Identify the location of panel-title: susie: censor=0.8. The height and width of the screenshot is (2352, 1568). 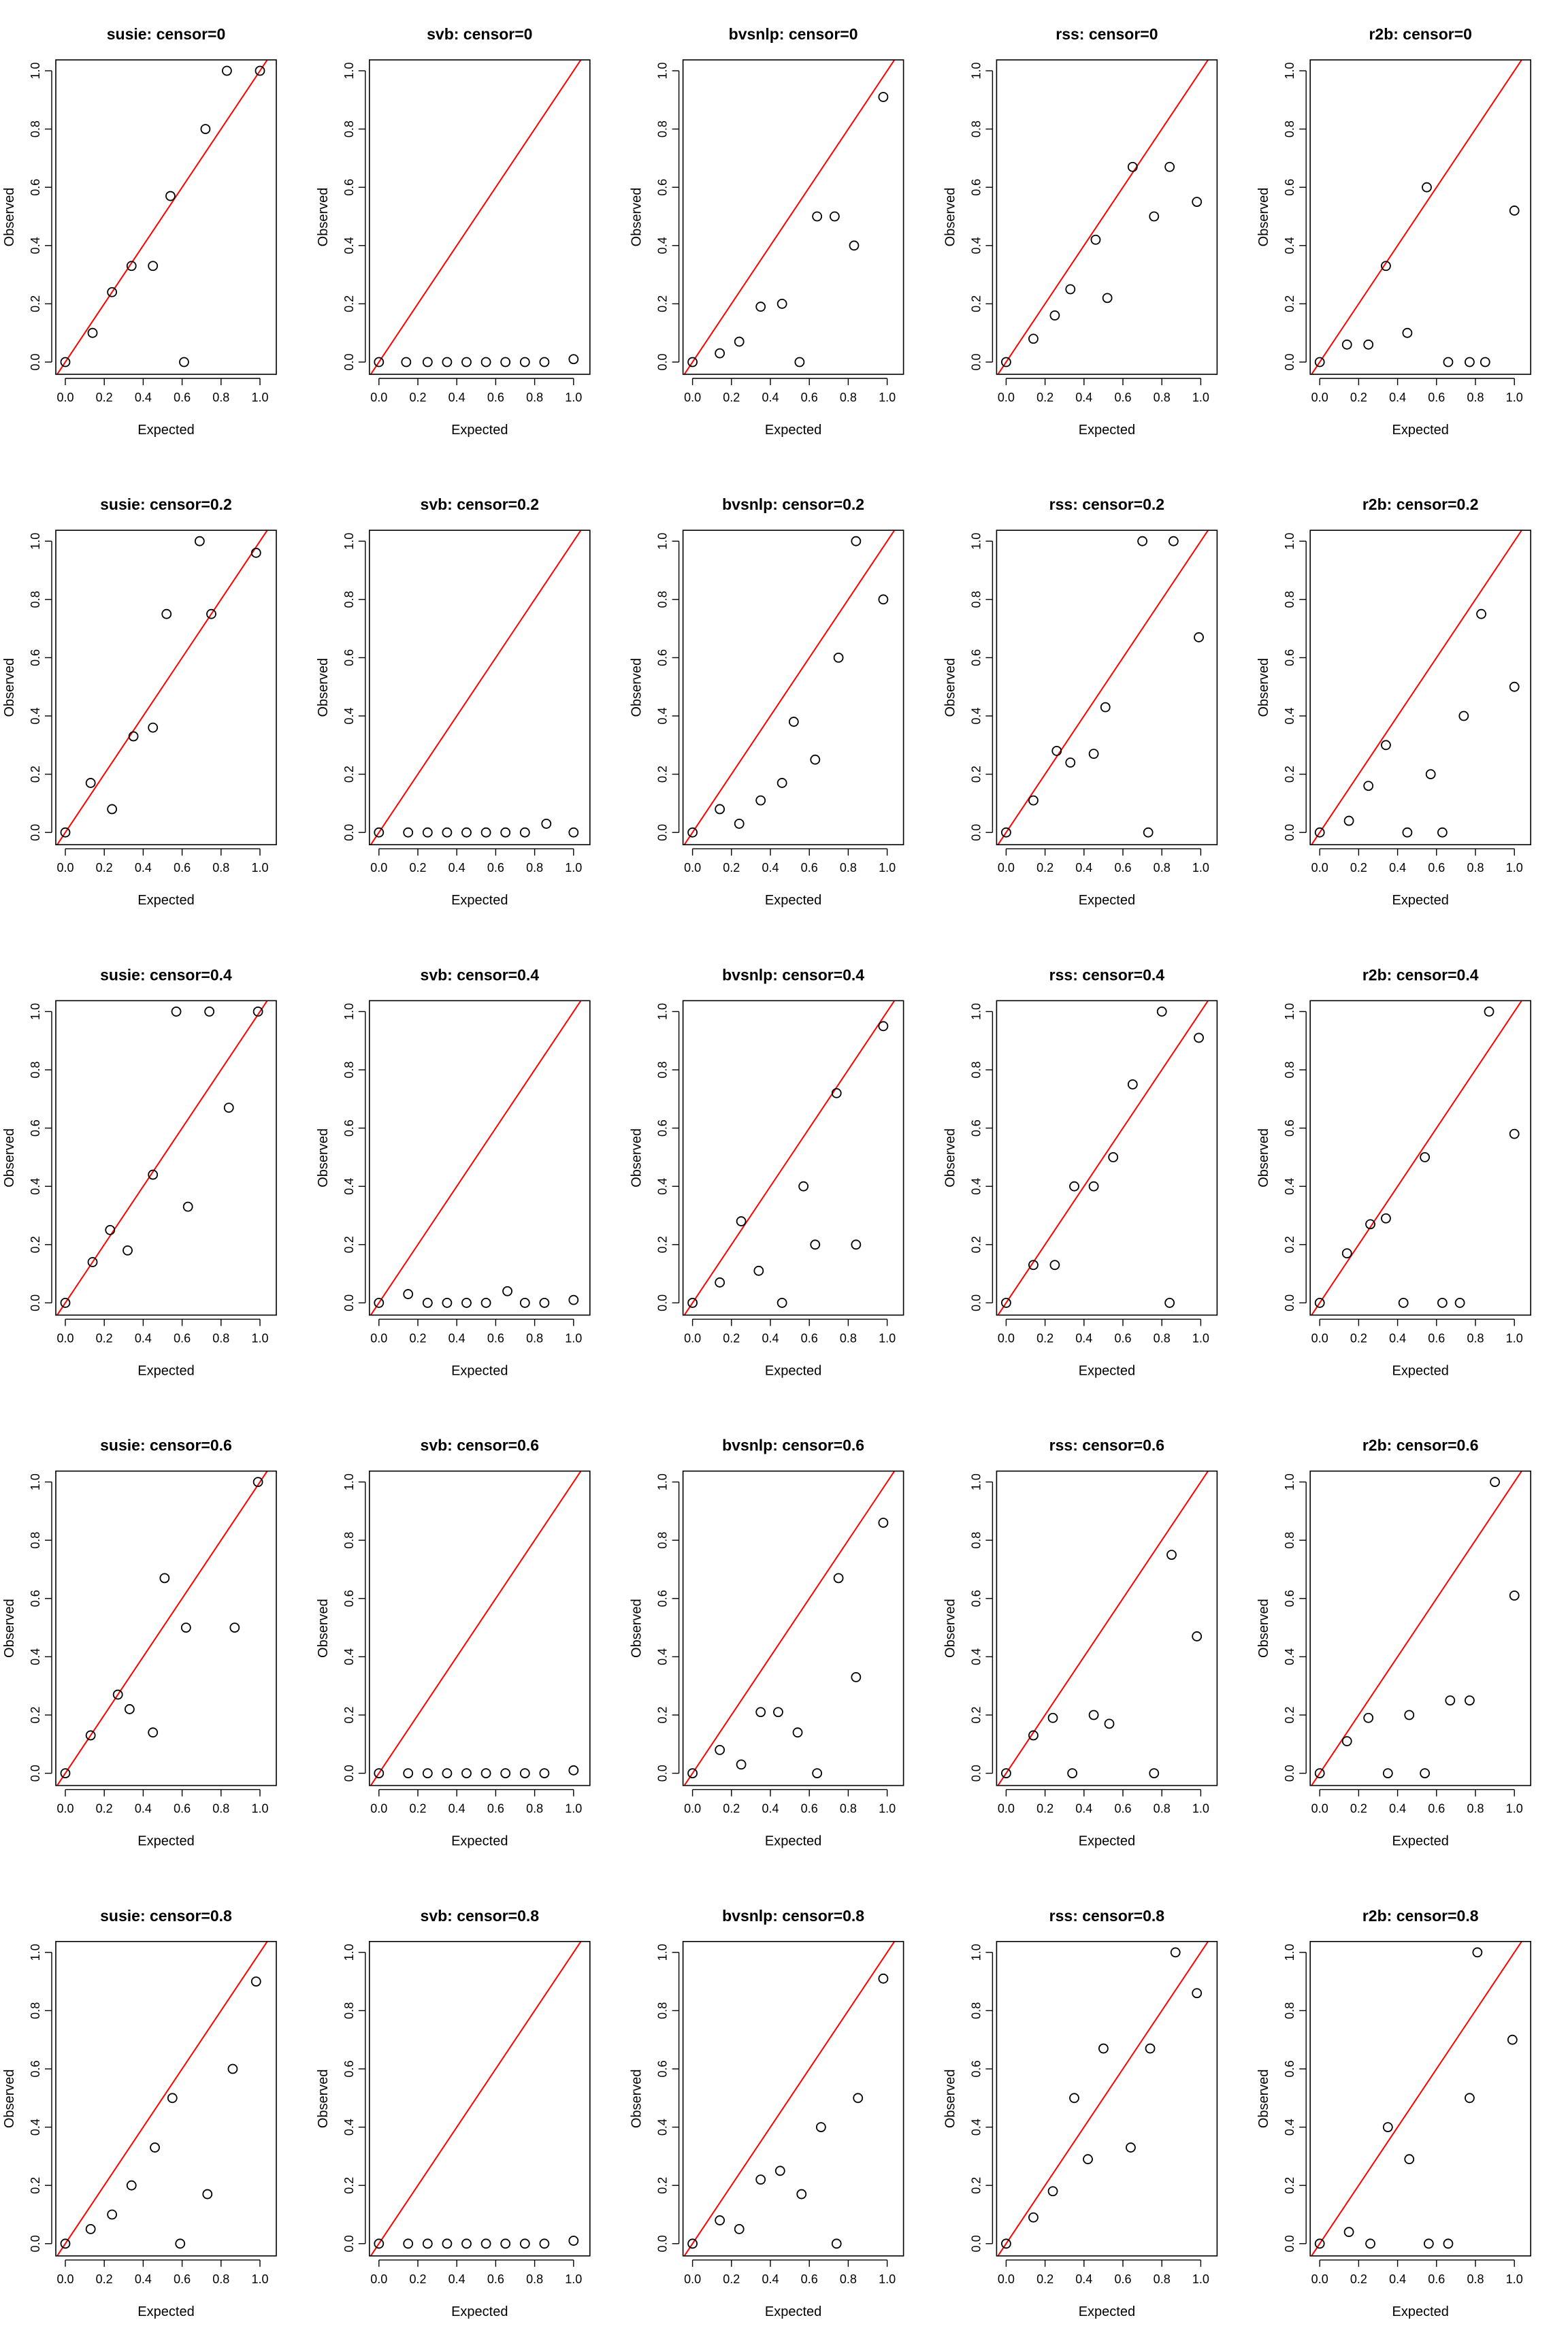
(166, 1916).